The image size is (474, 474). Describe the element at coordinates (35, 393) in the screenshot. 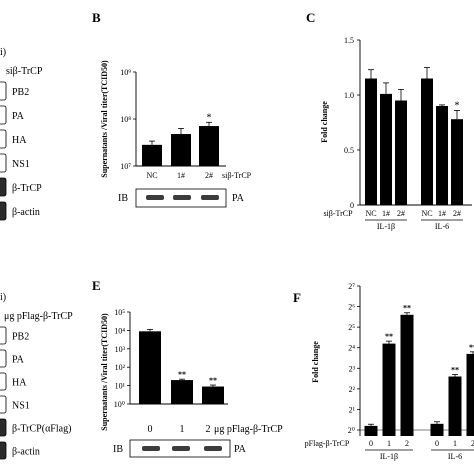

I see `panel-d-blots: PB2 PA HA NS1 β-TrCP(αFlag) β-actin` at that location.